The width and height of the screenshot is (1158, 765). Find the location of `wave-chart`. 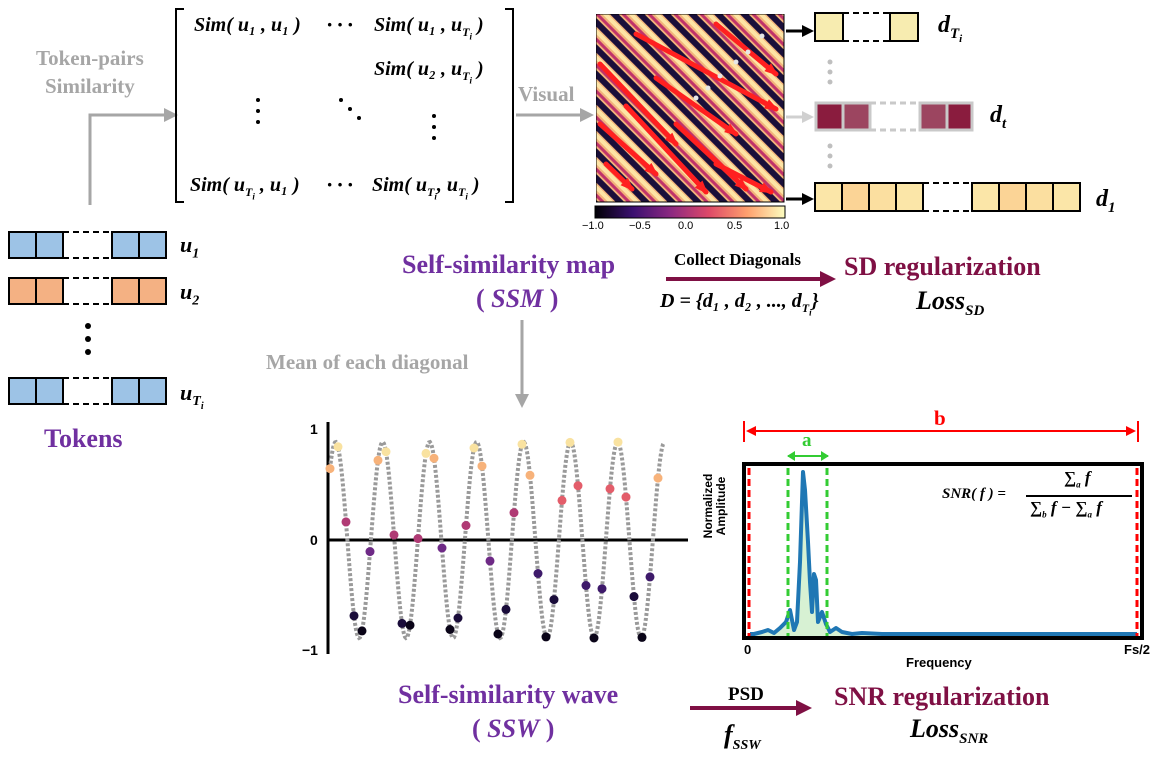

wave-chart is located at coordinates (506, 538).